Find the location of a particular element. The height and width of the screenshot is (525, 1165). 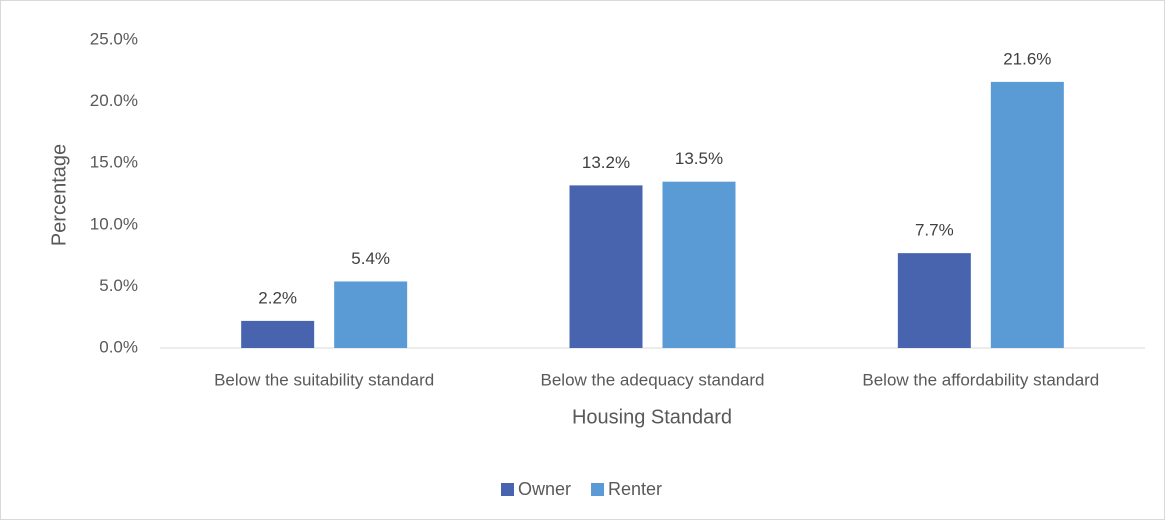

x-axis-title: Housing Standard is located at coordinates (652, 417).